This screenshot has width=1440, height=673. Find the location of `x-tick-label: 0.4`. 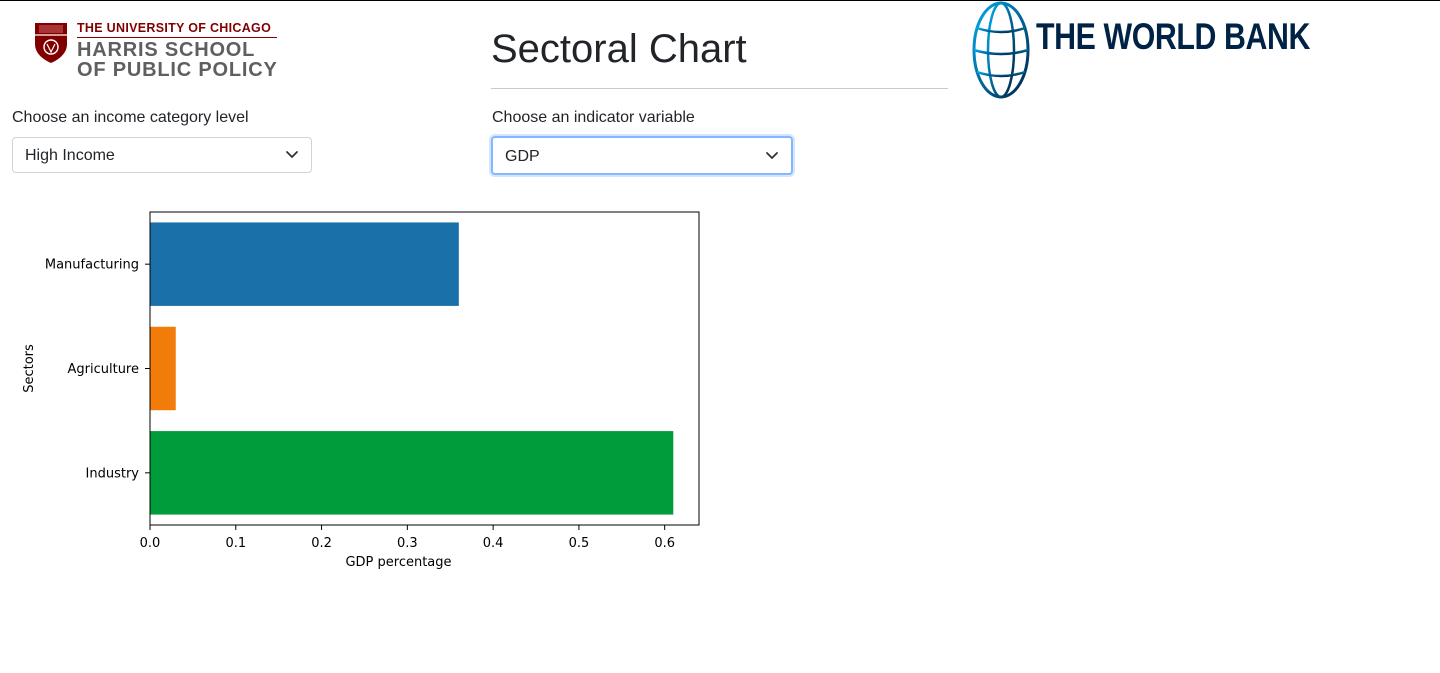

x-tick-label: 0.4 is located at coordinates (493, 543).